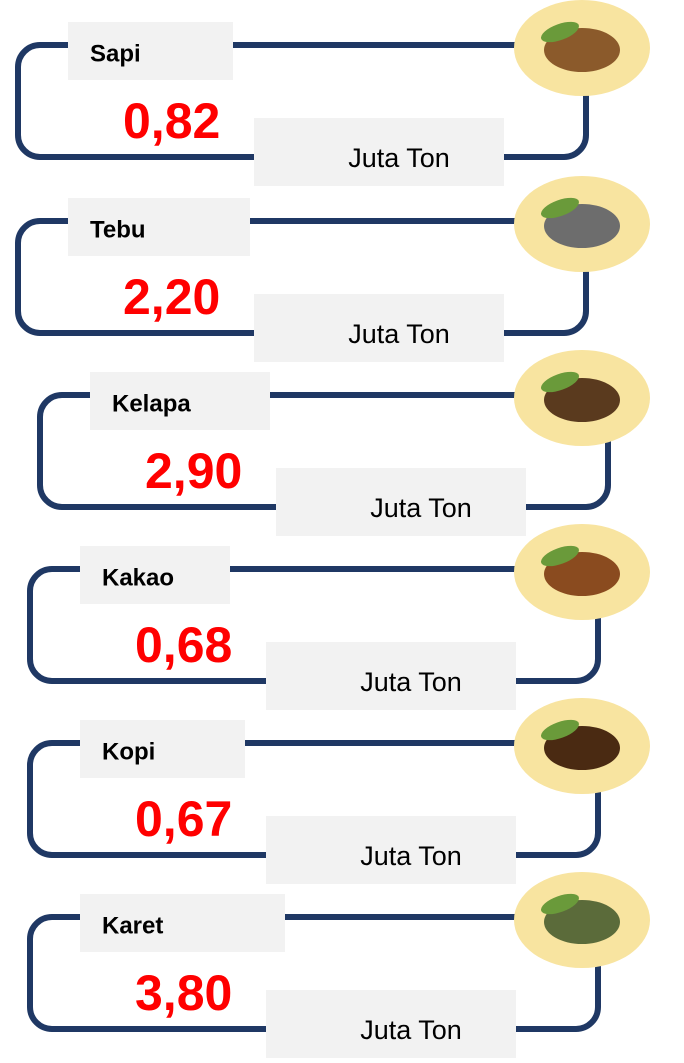 The width and height of the screenshot is (684, 1063). What do you see at coordinates (183, 993) in the screenshot?
I see `item-value: 3,80` at bounding box center [183, 993].